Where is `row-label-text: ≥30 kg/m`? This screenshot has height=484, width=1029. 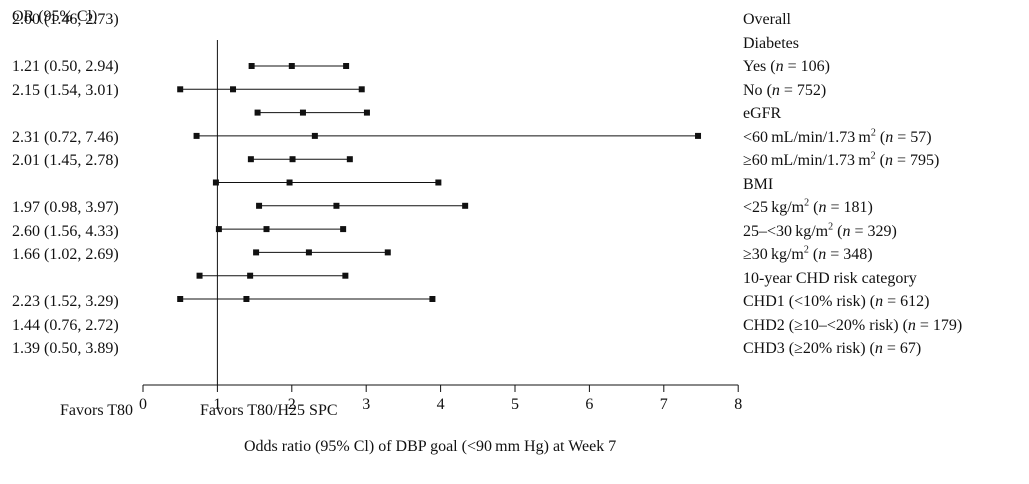 row-label-text: ≥30 kg/m is located at coordinates (773, 254).